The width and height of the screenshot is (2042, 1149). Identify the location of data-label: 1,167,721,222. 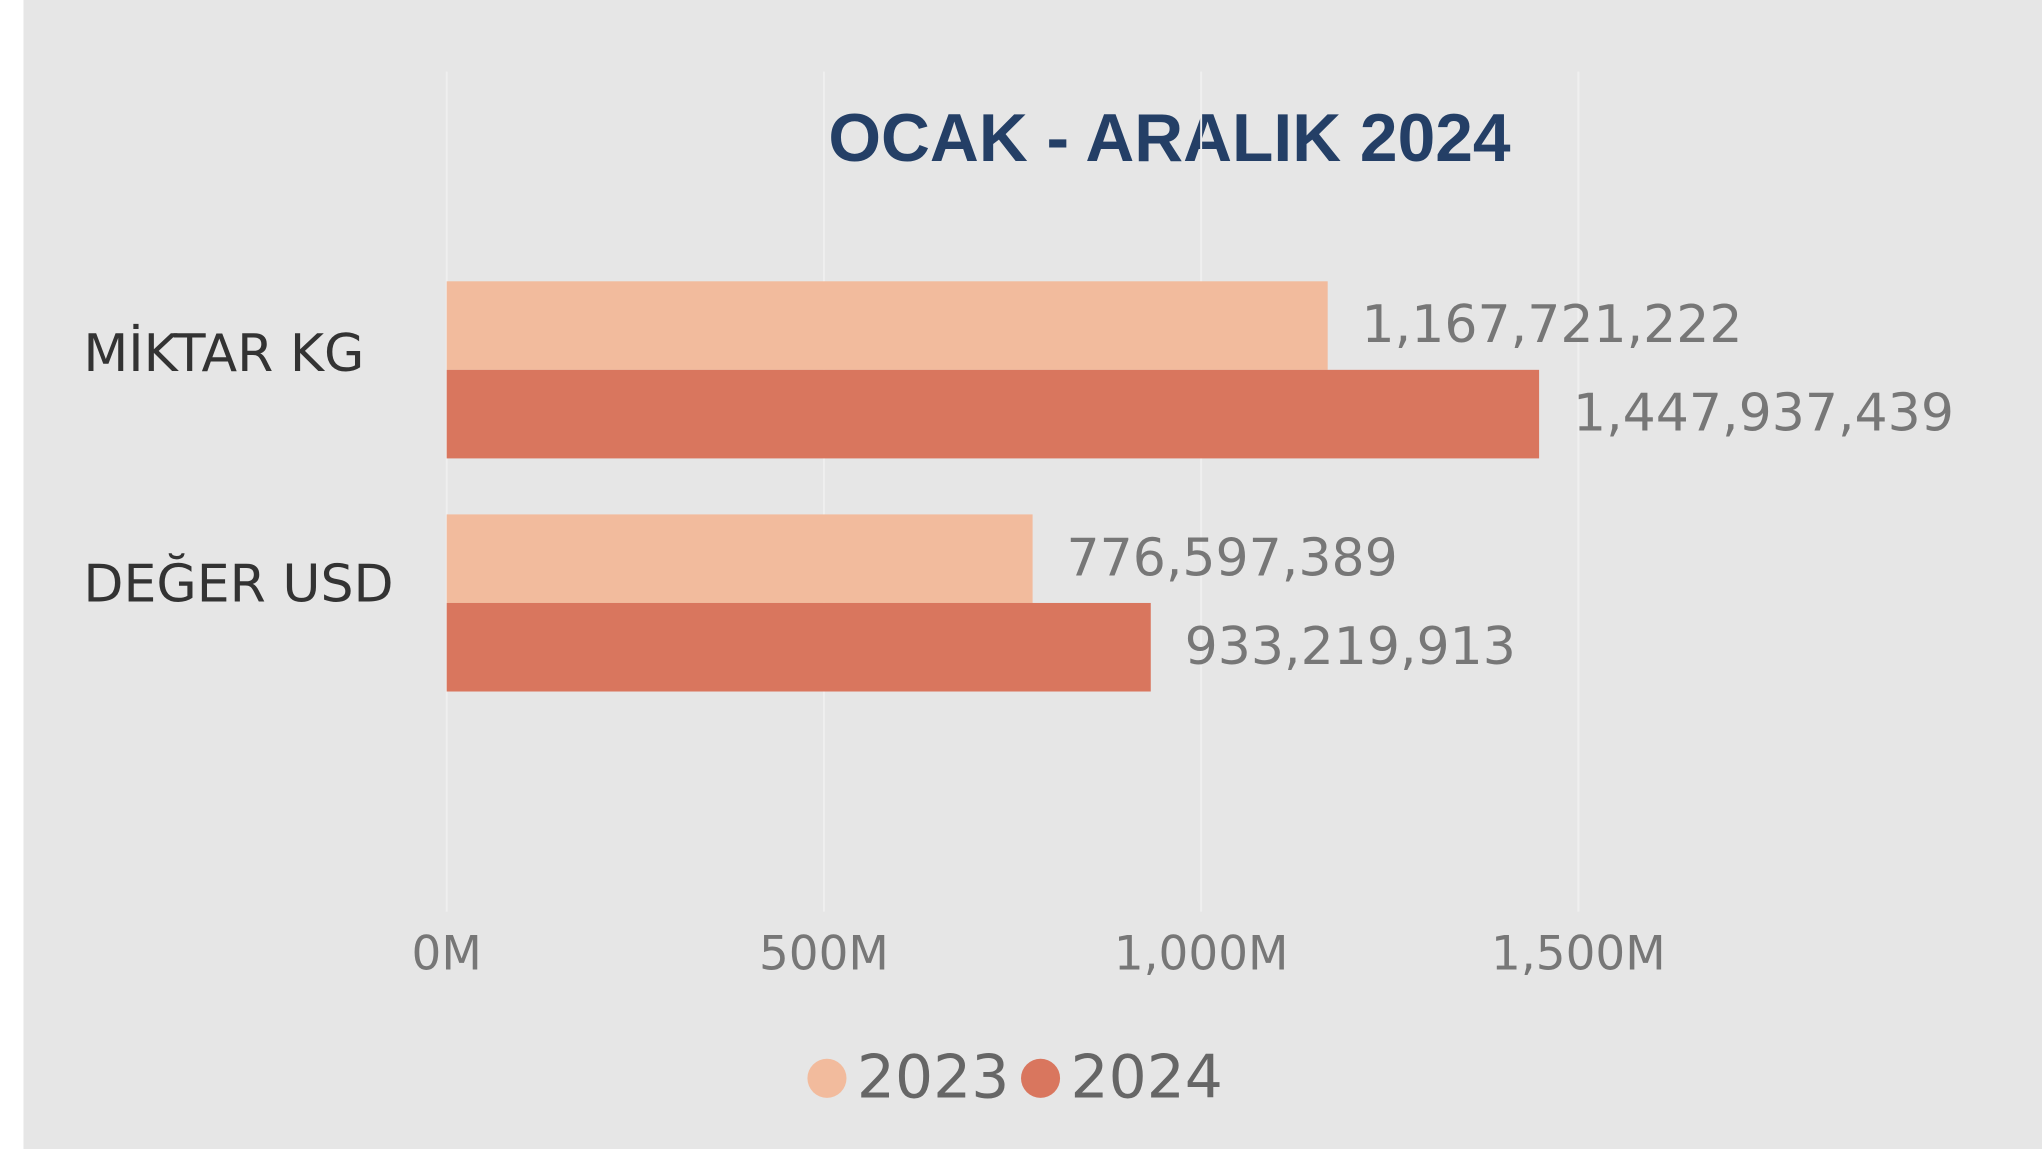
(1552, 325).